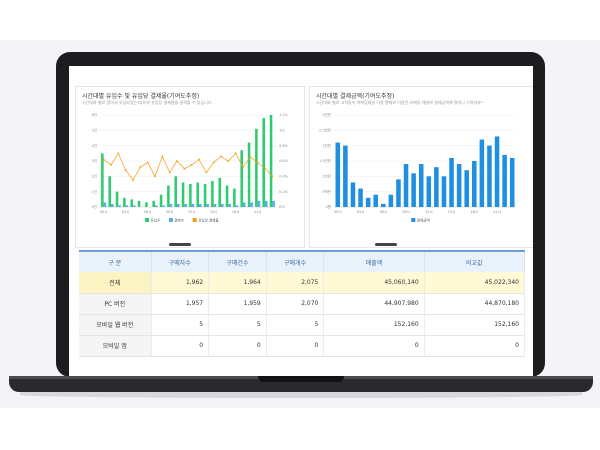 This screenshot has height=450, width=600. I want to click on y-tick-label: 1천만, so click(326, 176).